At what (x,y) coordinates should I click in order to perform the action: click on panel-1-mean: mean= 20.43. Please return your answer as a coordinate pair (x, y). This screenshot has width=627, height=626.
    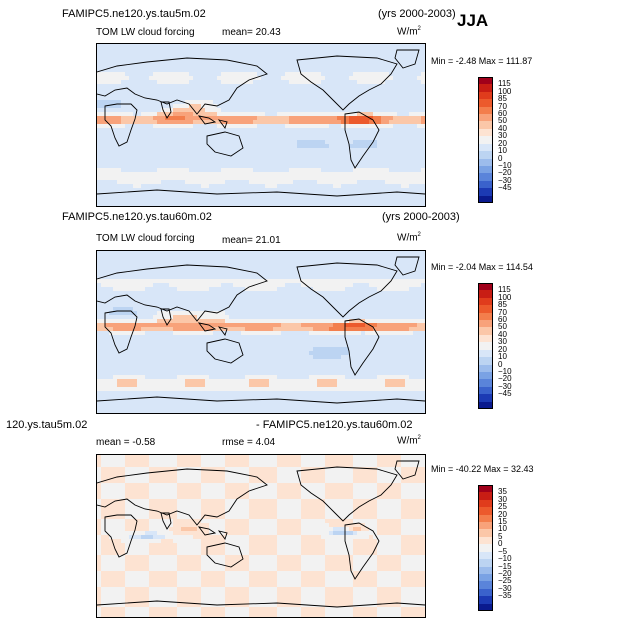
    Looking at the image, I should click on (251, 32).